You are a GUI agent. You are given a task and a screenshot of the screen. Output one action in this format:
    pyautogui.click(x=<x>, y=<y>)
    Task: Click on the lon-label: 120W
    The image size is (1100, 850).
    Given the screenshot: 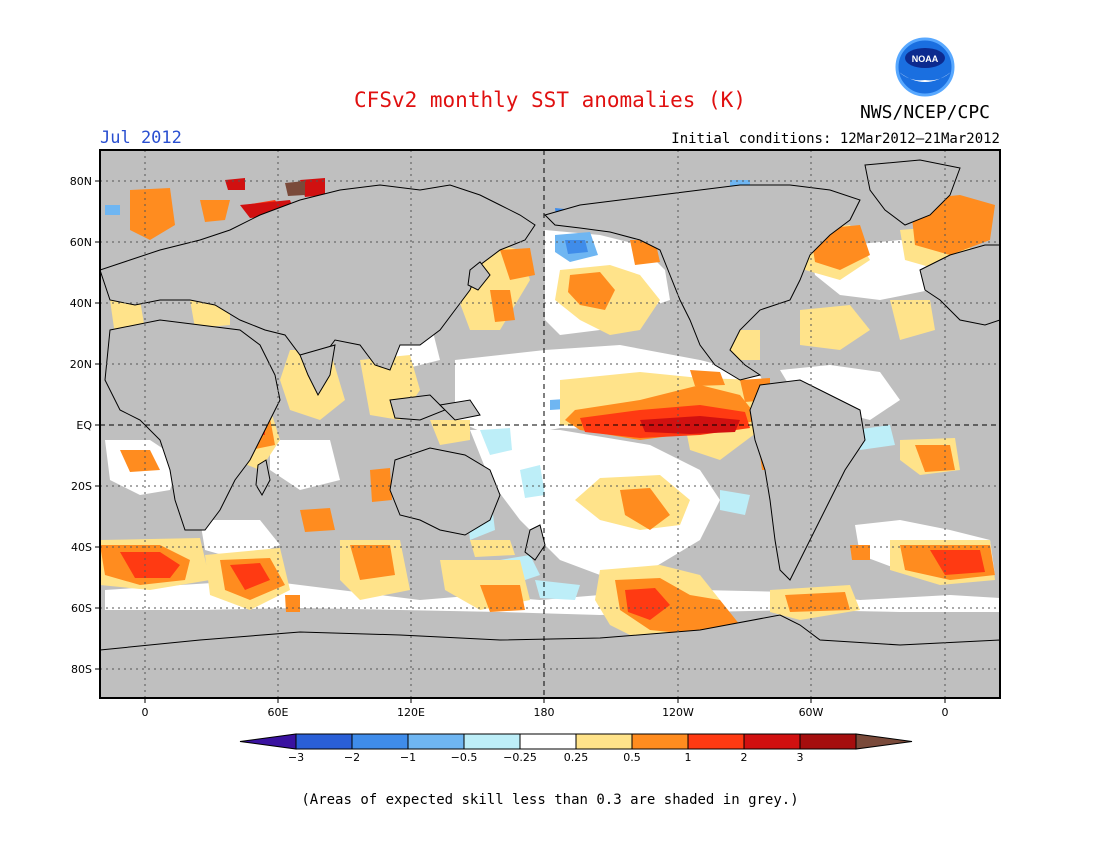 What is the action you would take?
    pyautogui.click(x=678, y=712)
    